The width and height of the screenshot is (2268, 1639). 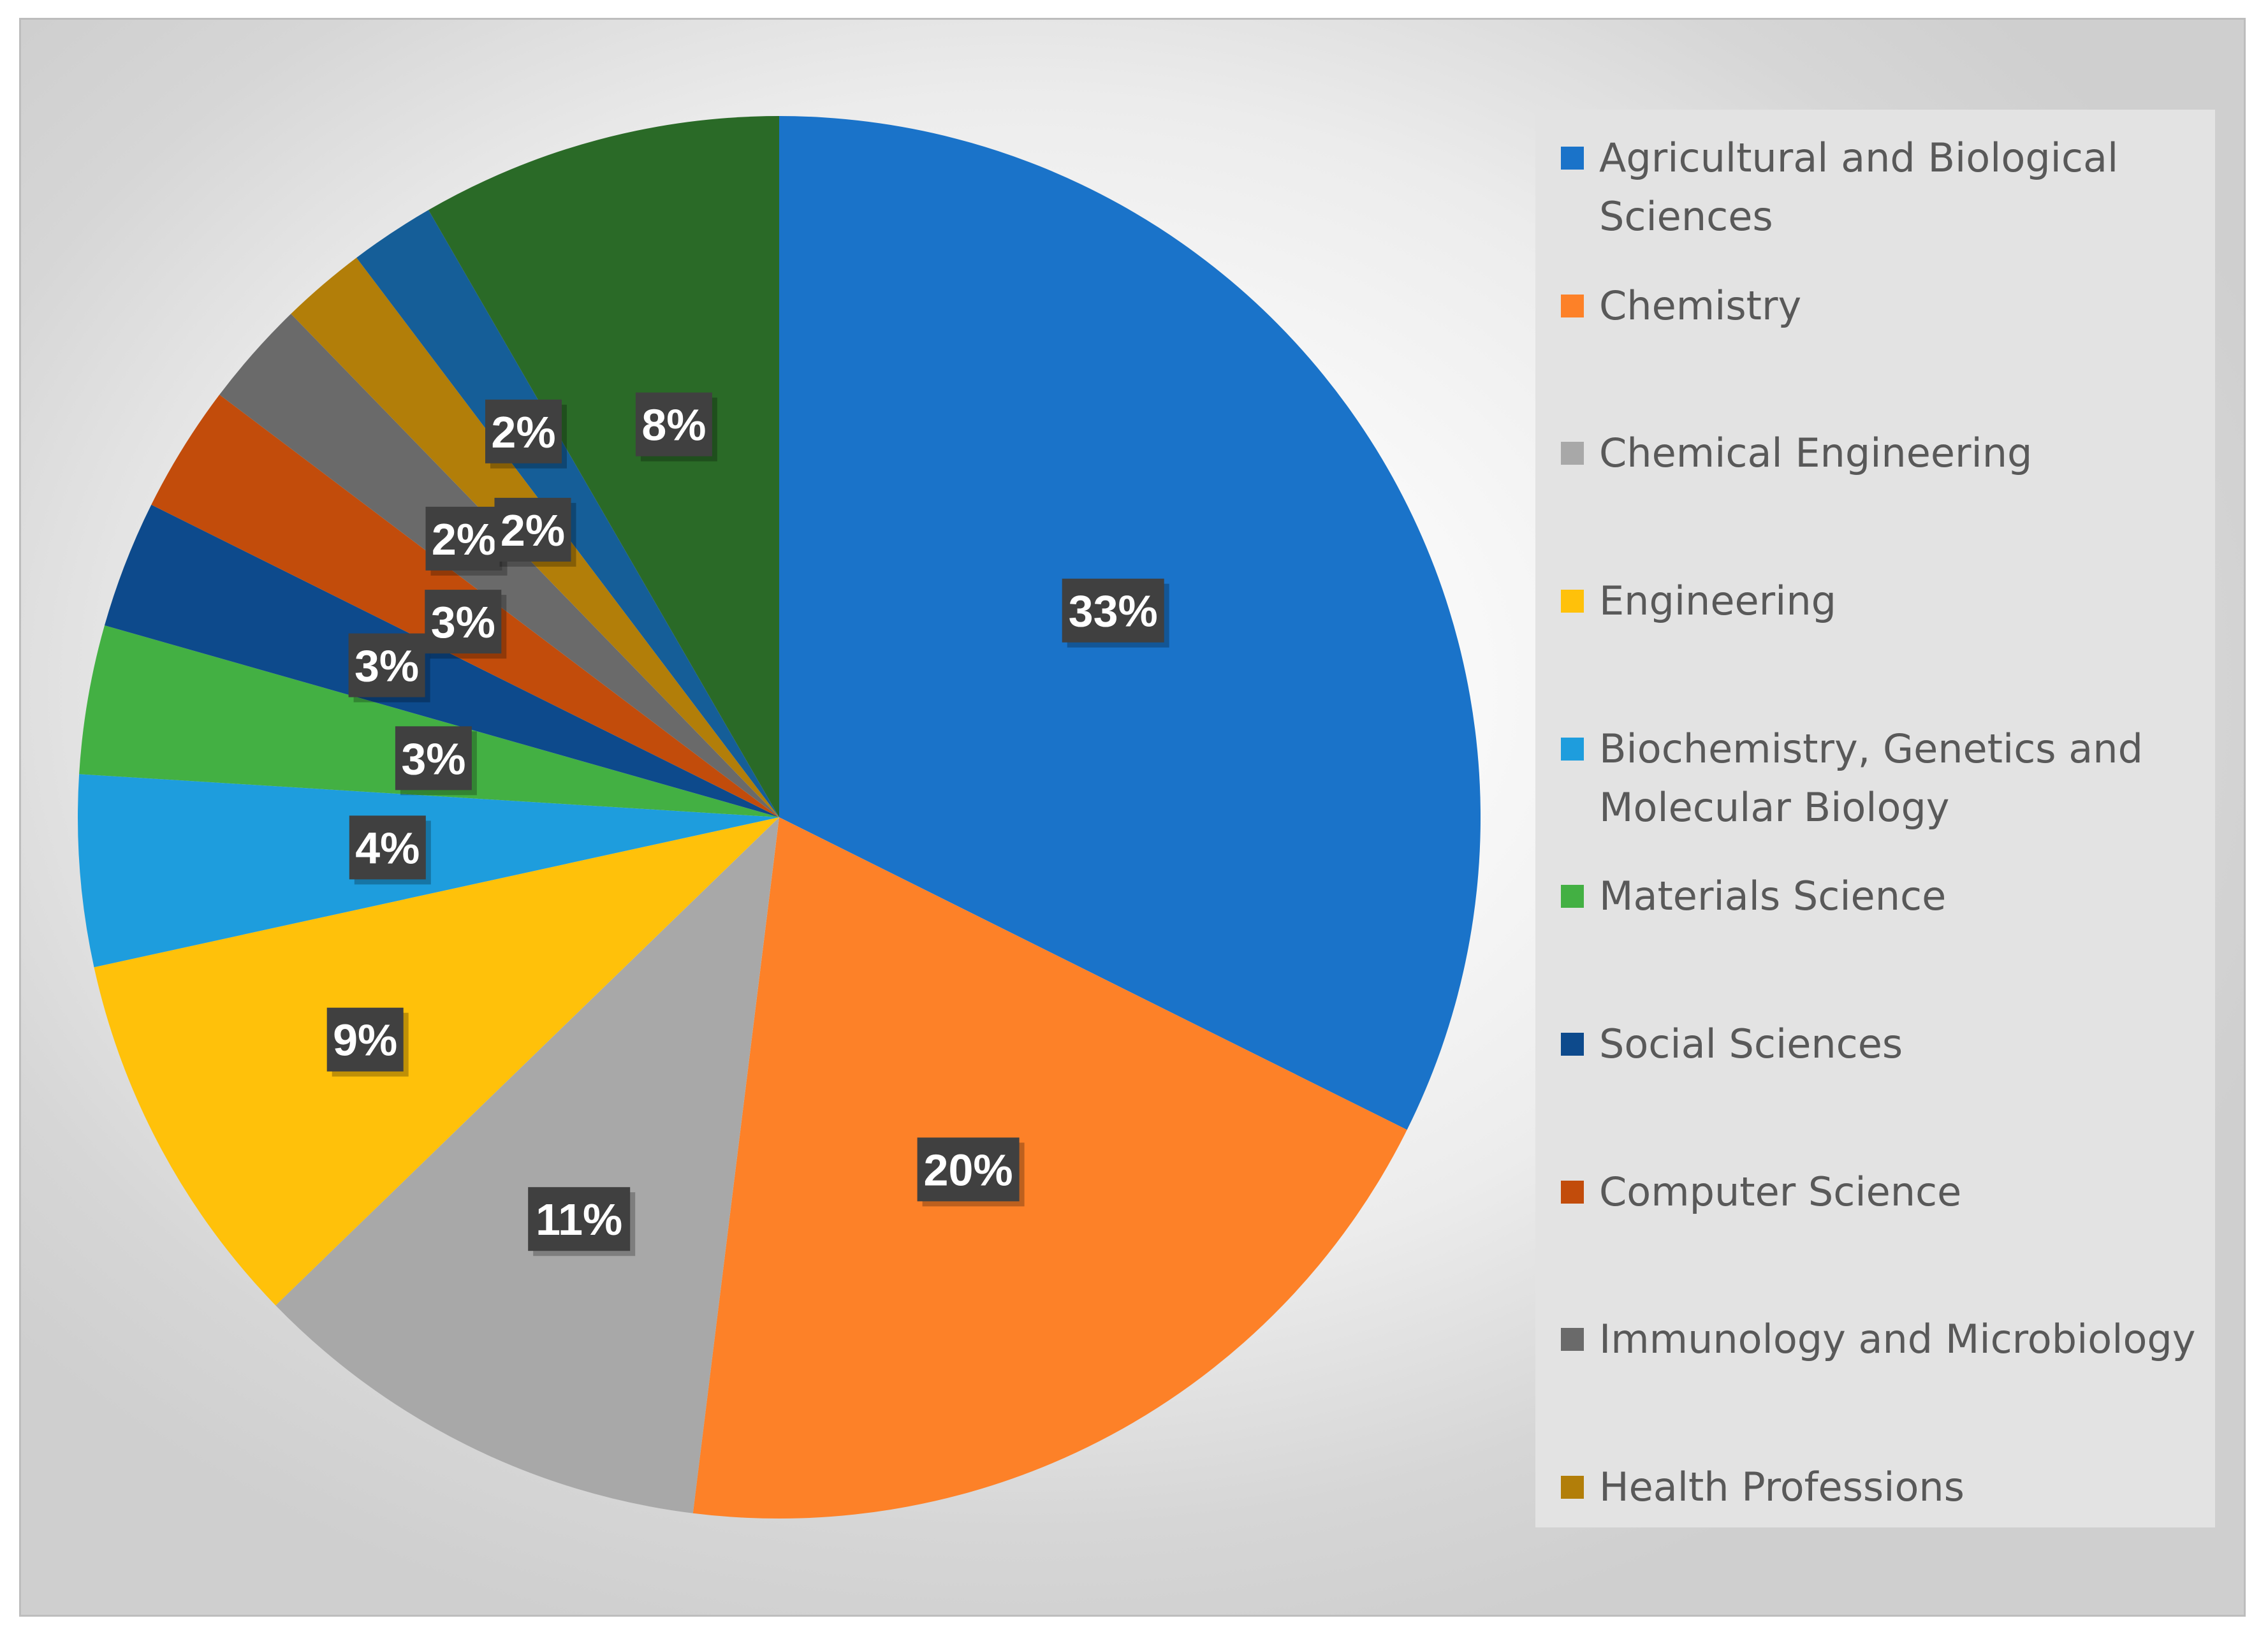 What do you see at coordinates (1751, 1044) in the screenshot?
I see `legend-label: Social Sciences` at bounding box center [1751, 1044].